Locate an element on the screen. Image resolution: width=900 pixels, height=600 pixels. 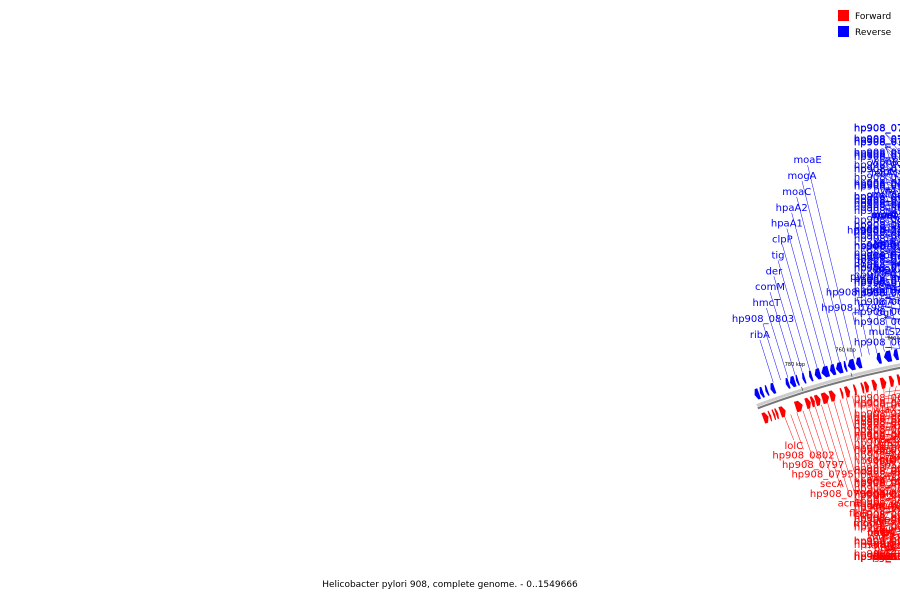
genome-backbone is located at coordinates (828, 386).